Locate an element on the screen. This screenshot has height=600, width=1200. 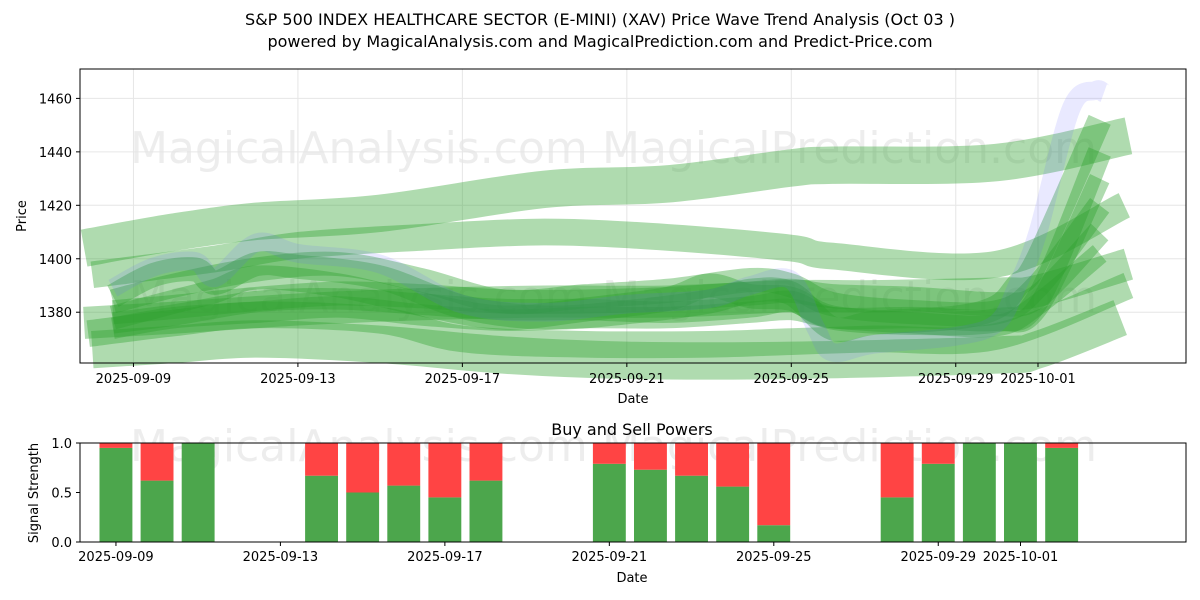
watermark-prediction-top: MagicalPrediction.com is located at coordinates (849, 148).